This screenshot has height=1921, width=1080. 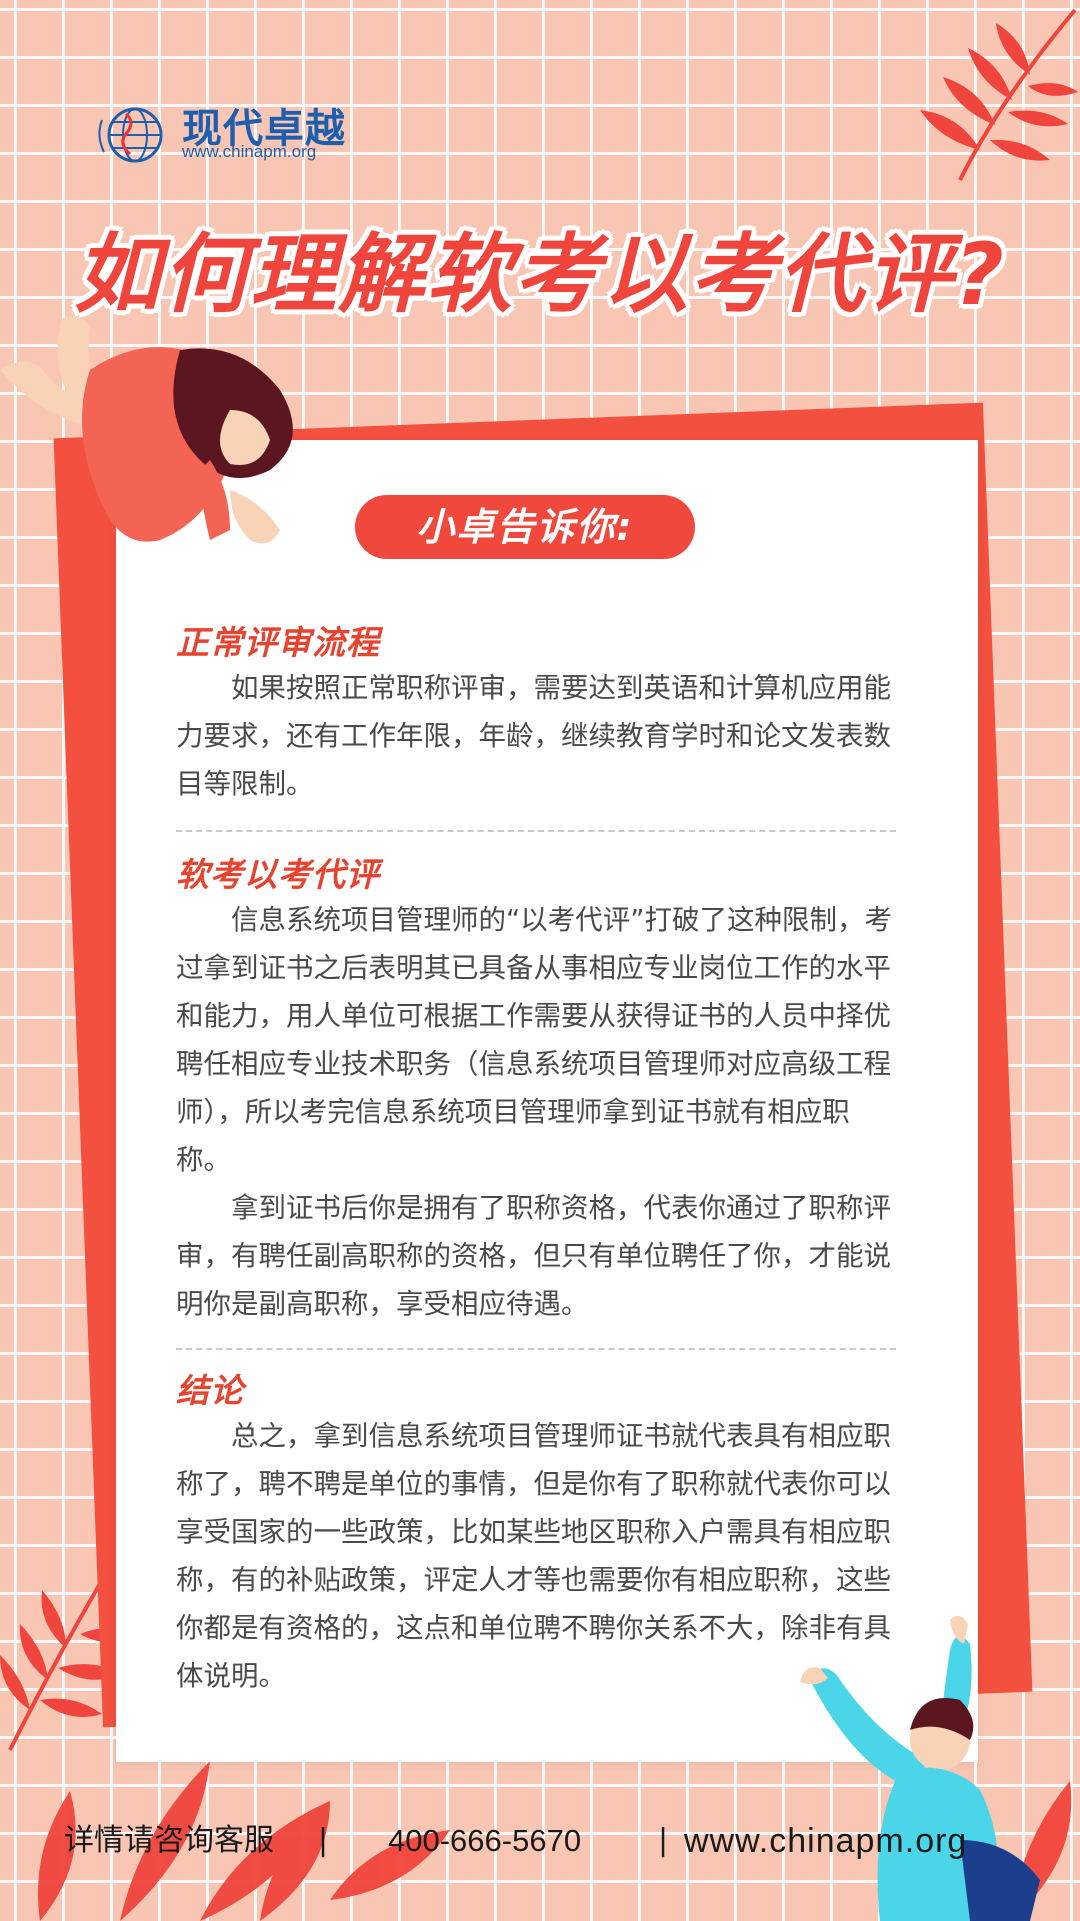 I want to click on footer-contact: 详情请咨询客服 | 400-666-5670 | www.chinapm.org, so click(x=540, y=1841).